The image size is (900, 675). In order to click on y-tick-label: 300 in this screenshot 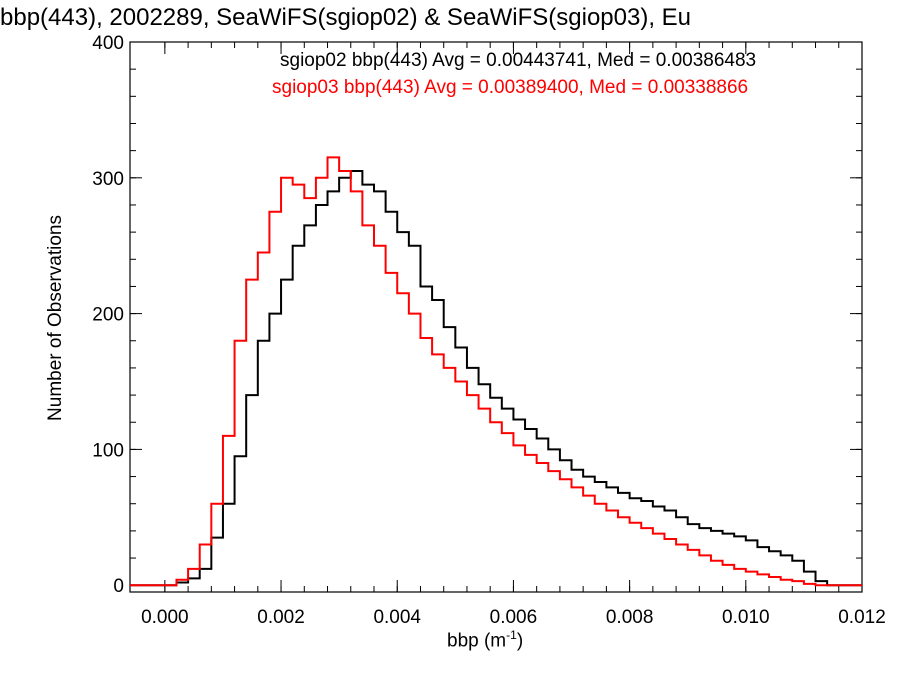, I will do `click(108, 179)`.